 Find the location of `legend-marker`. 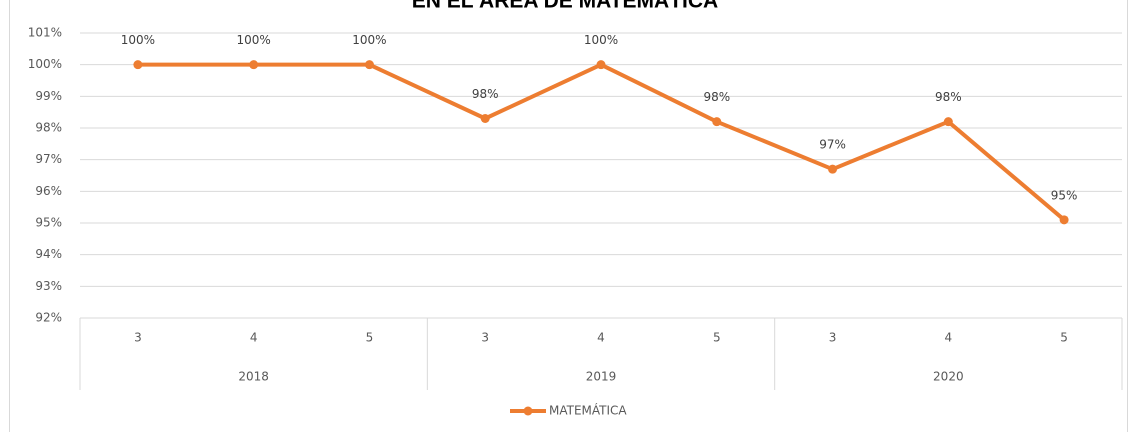

legend-marker is located at coordinates (528, 411).